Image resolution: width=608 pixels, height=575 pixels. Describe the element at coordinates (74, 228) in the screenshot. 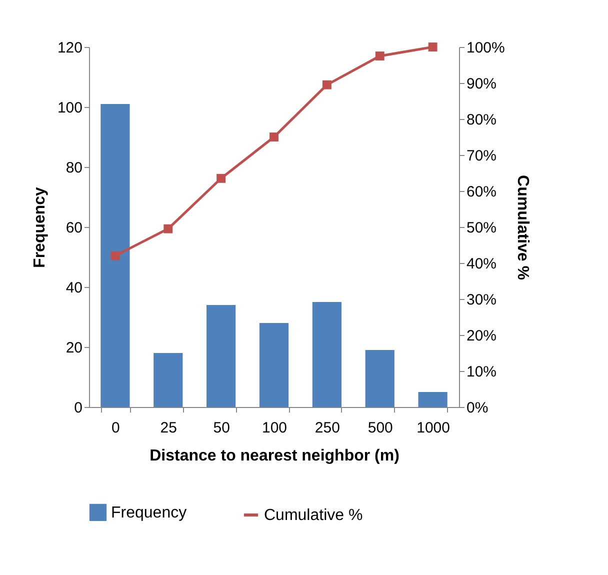

I see `y-tick-label: 60` at that location.